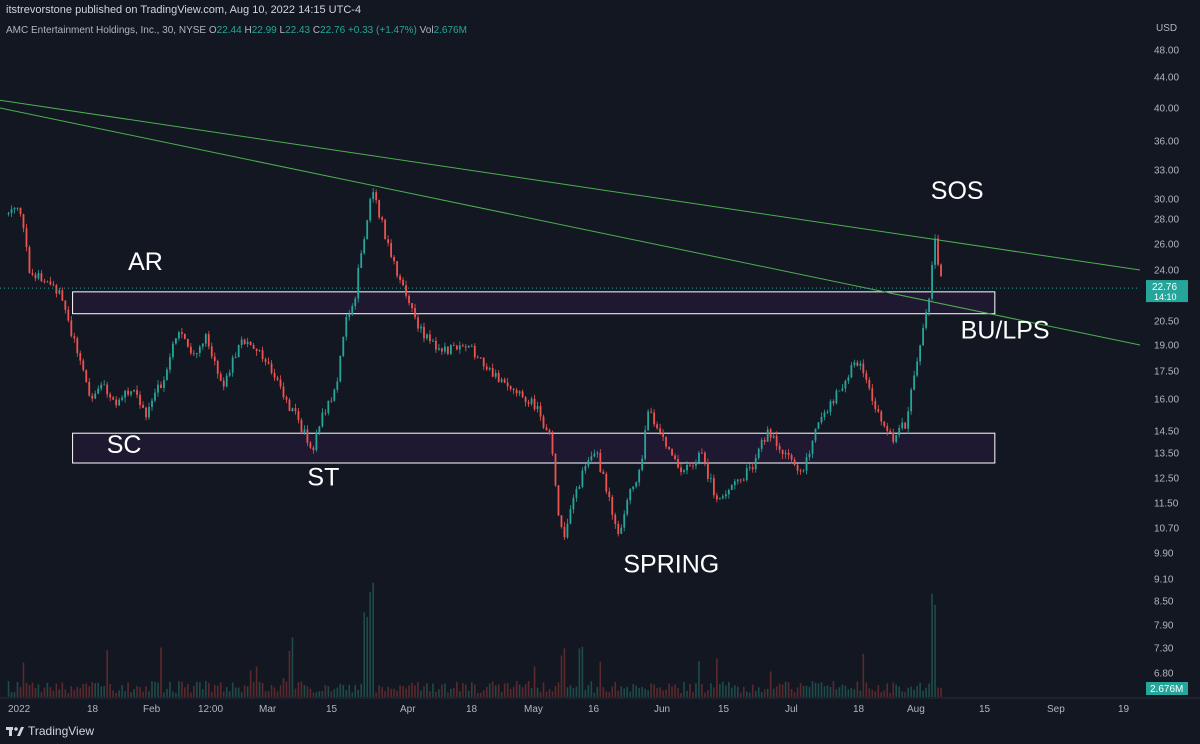 This screenshot has height=744, width=1200. I want to click on y-tick-label: 26.00, so click(1166, 245).